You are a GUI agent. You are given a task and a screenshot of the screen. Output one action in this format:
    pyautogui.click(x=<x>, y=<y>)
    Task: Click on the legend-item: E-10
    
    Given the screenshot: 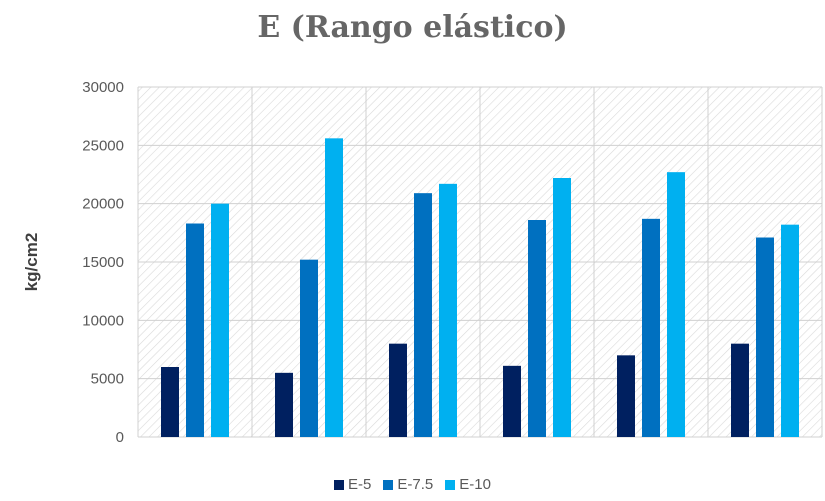 What is the action you would take?
    pyautogui.click(x=468, y=484)
    